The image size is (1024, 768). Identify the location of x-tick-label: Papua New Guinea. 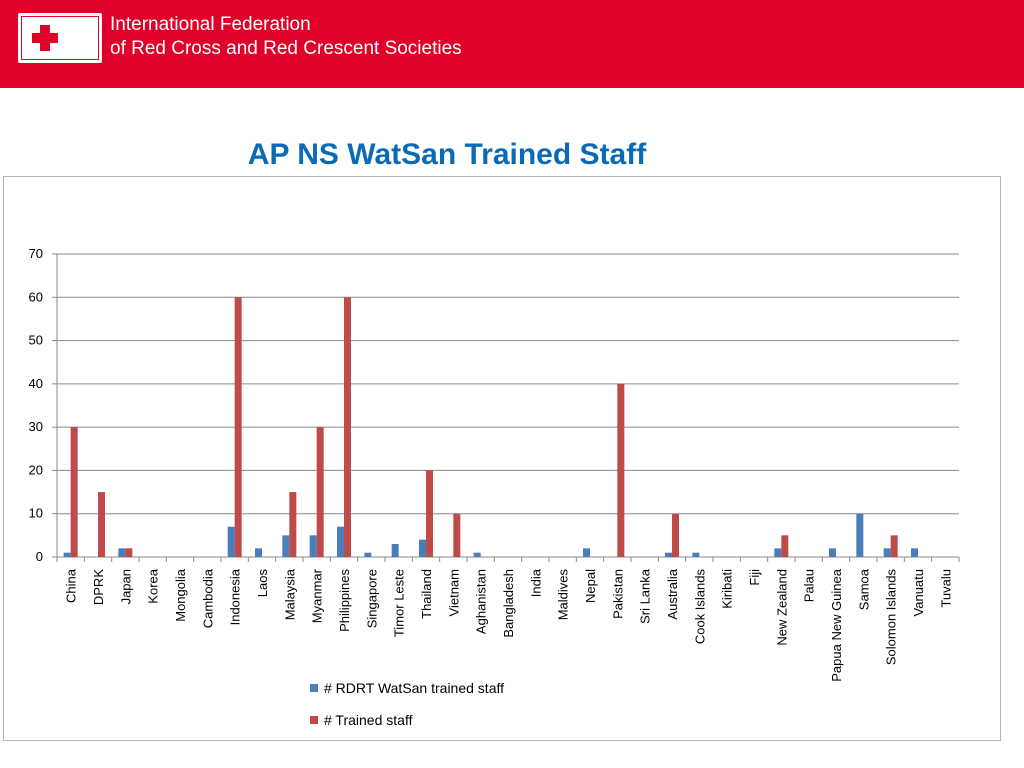
(836, 625).